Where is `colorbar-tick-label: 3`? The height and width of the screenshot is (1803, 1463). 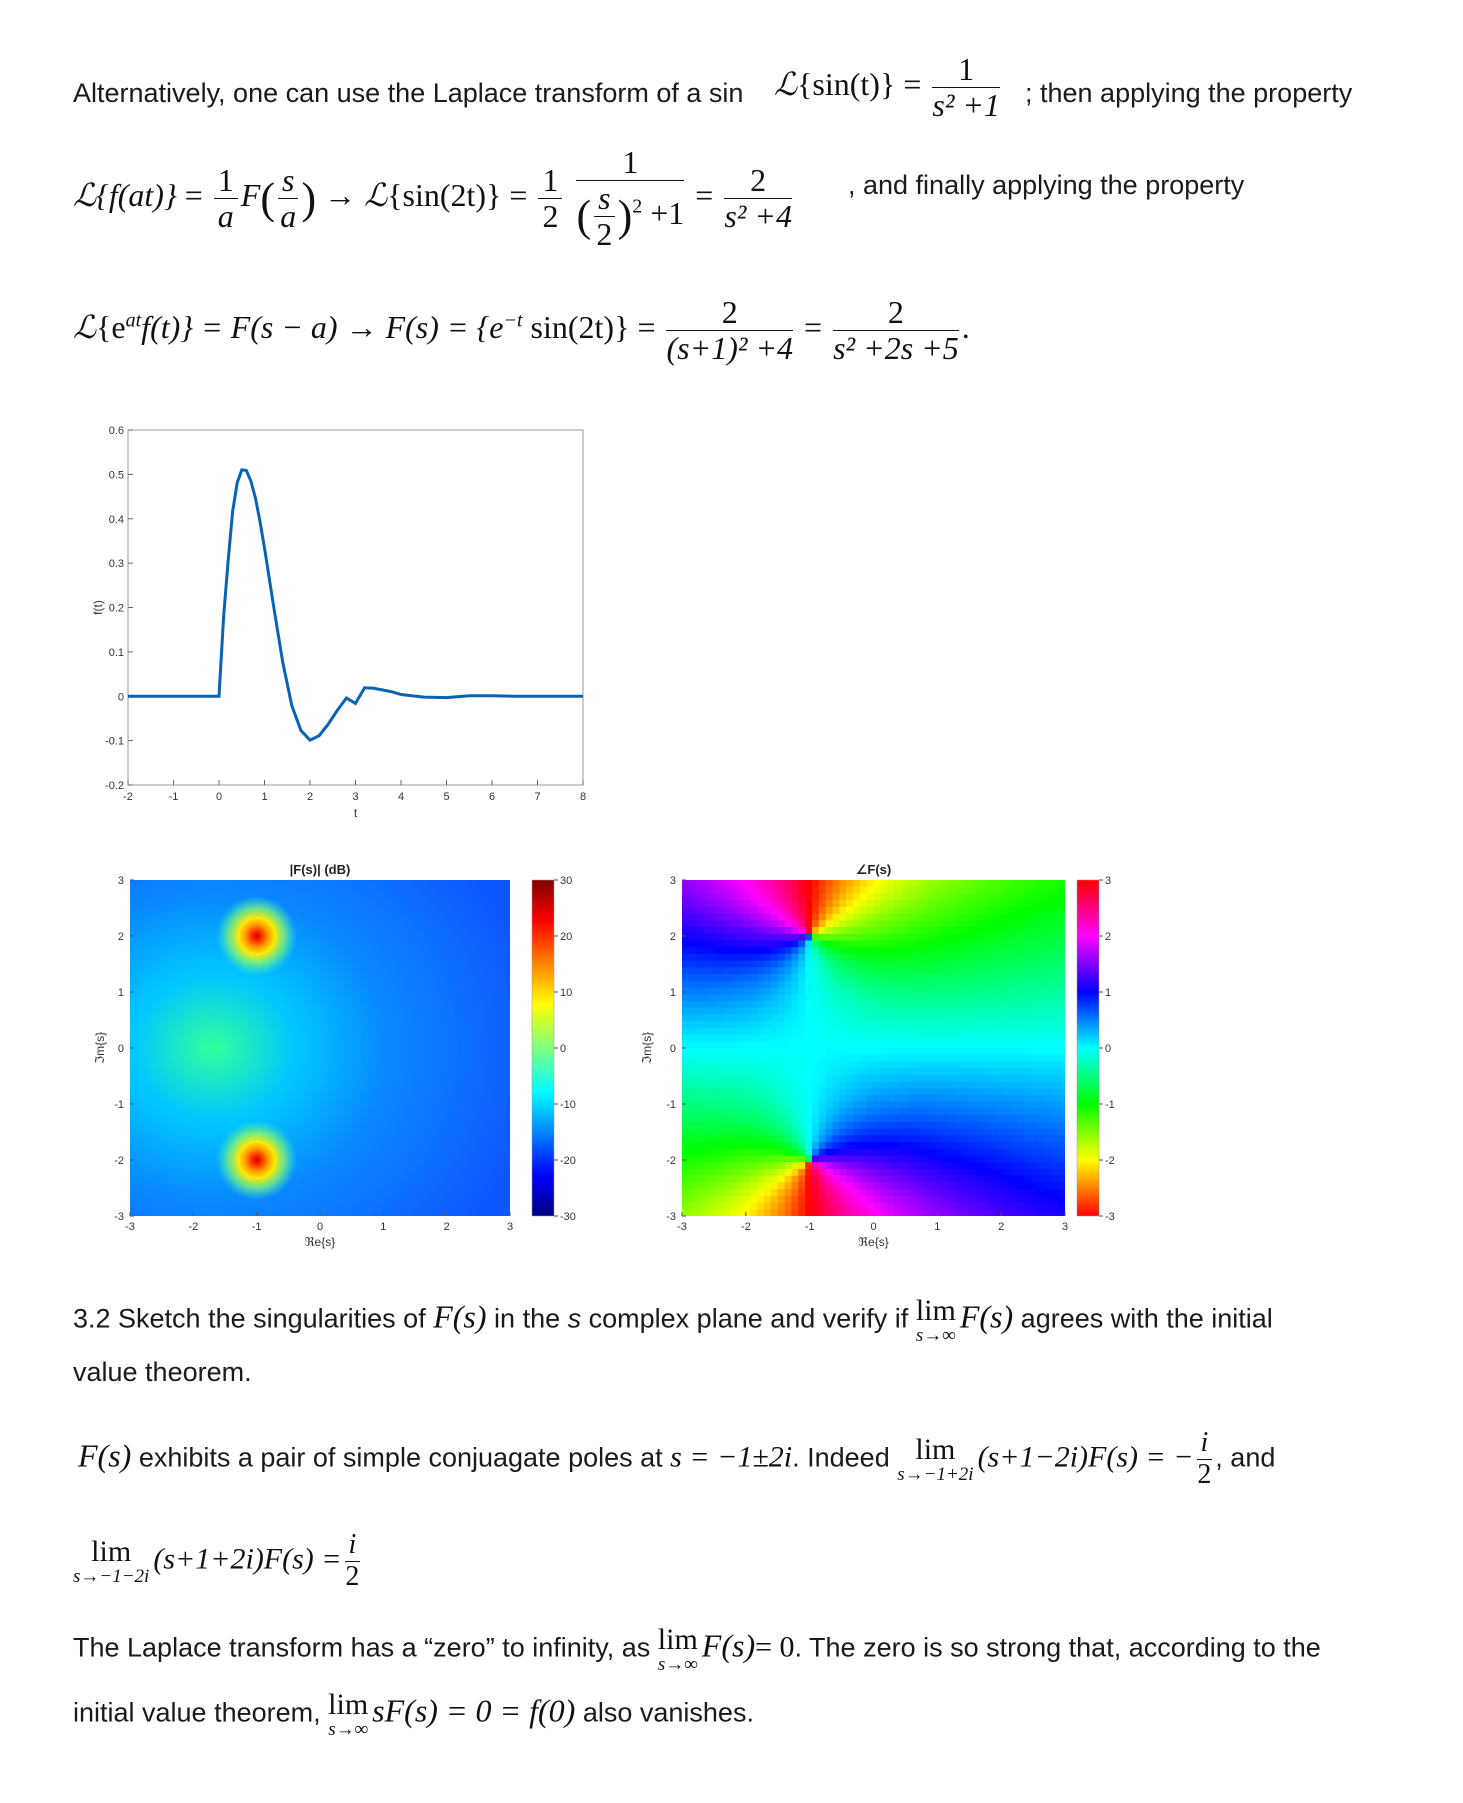 colorbar-tick-label: 3 is located at coordinates (1108, 881).